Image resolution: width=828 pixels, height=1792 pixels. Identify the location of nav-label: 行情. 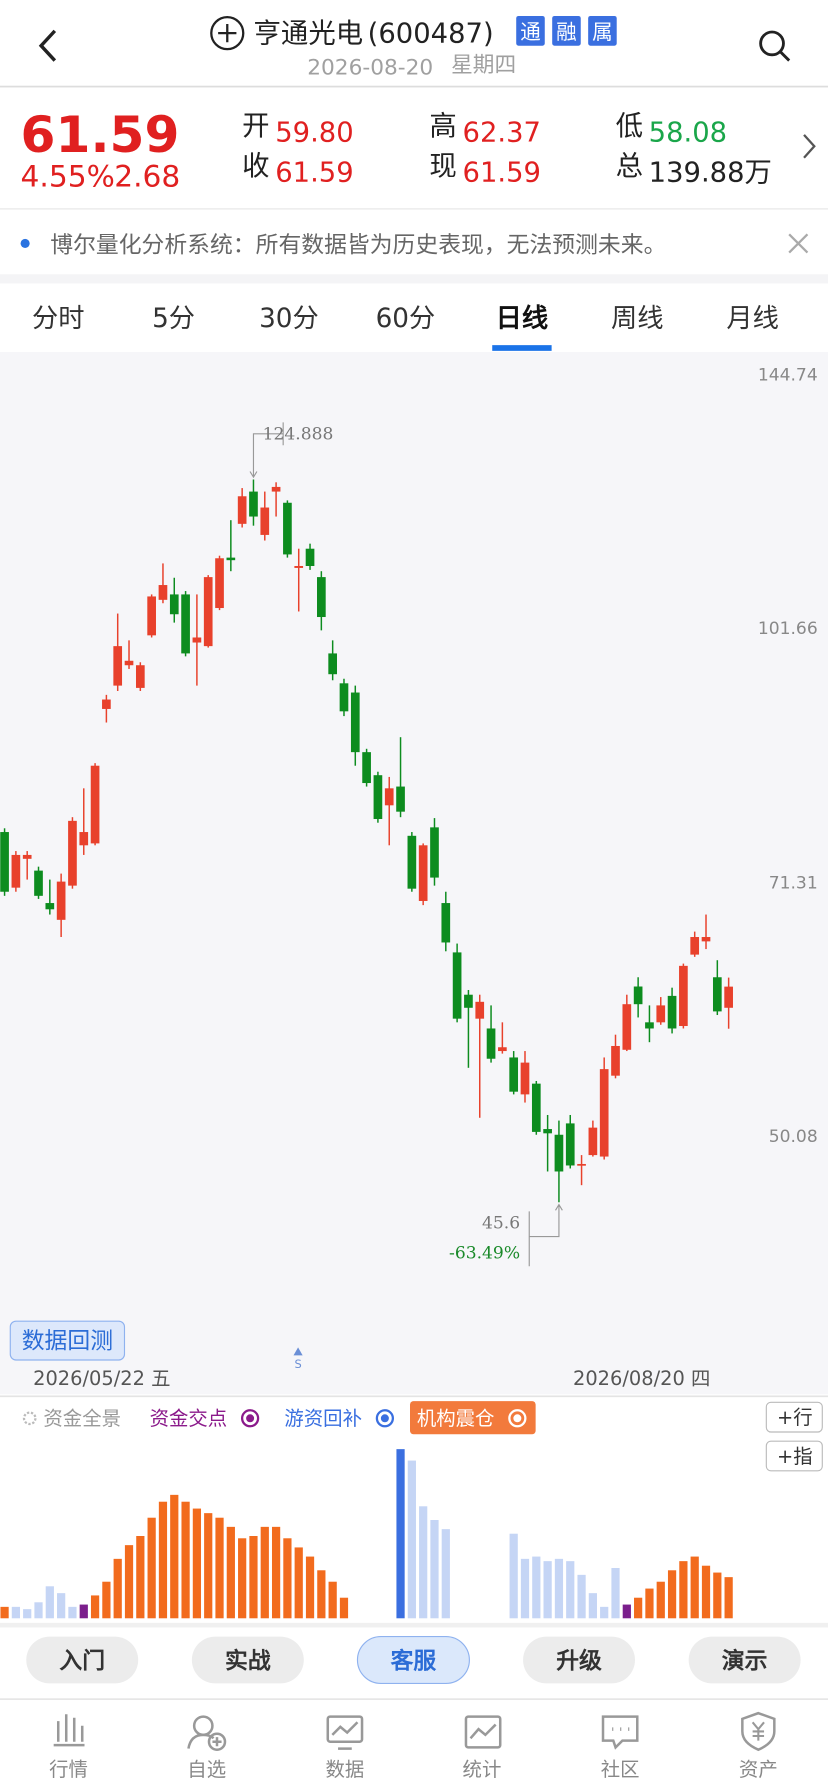
(68, 1769).